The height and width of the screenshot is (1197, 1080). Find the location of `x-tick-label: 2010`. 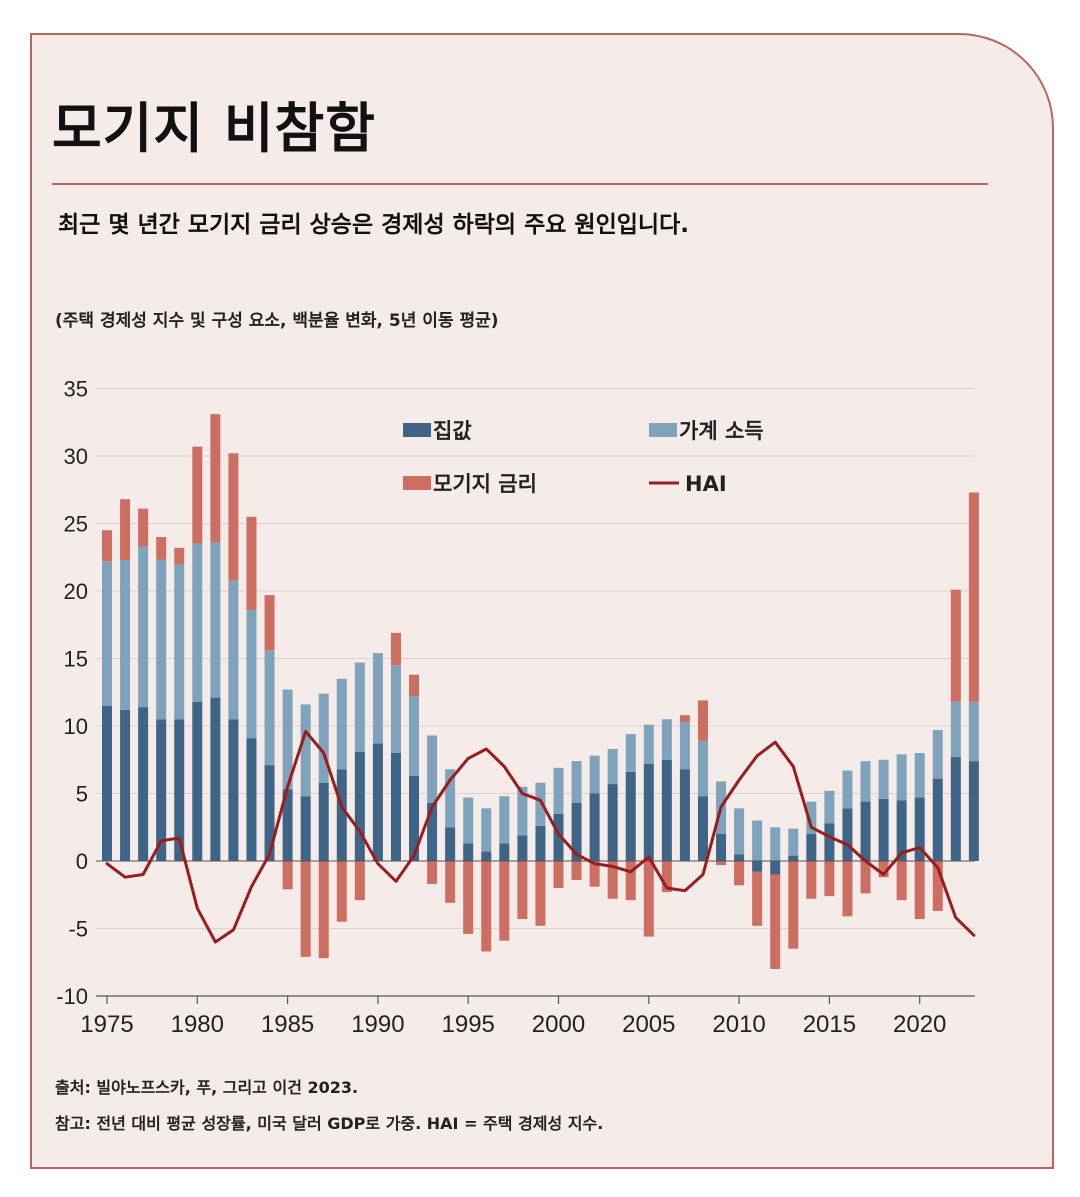

x-tick-label: 2010 is located at coordinates (738, 1024).